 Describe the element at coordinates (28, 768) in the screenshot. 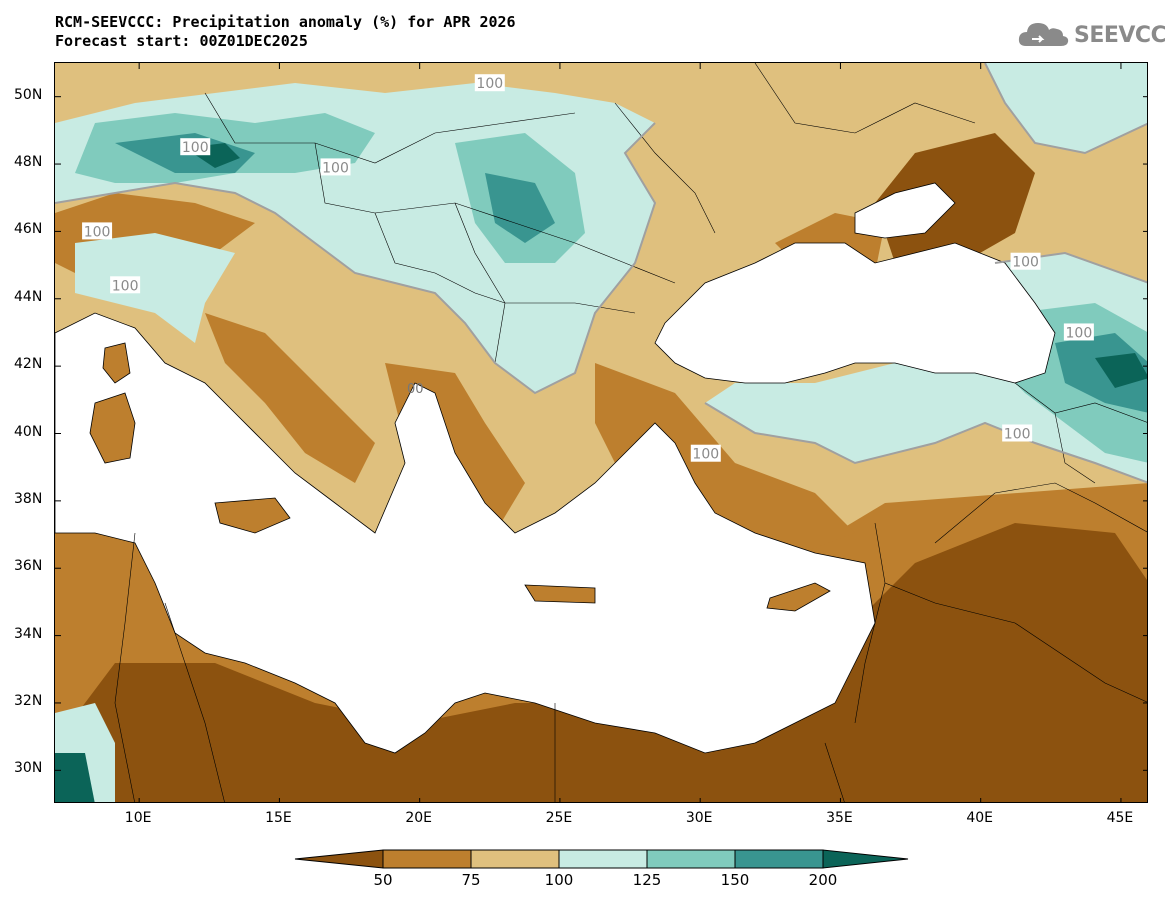

I see `lat-tick-label: 30N` at that location.